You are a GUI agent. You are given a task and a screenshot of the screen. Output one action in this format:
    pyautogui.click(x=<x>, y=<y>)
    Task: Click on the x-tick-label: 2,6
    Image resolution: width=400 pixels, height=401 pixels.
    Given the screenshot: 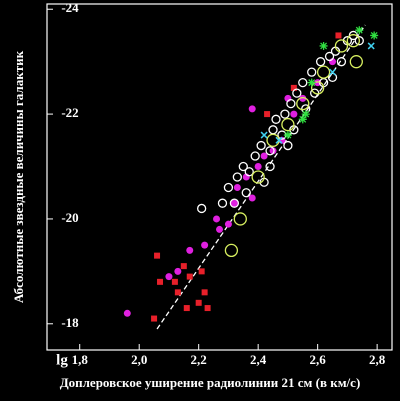 What is the action you would take?
    pyautogui.click(x=318, y=359)
    